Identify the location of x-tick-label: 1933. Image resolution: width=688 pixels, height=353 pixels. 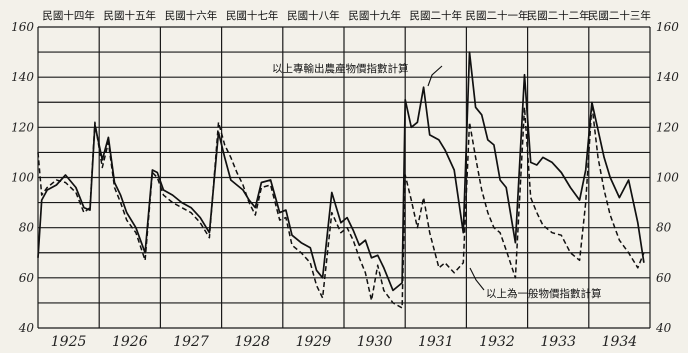
(558, 342).